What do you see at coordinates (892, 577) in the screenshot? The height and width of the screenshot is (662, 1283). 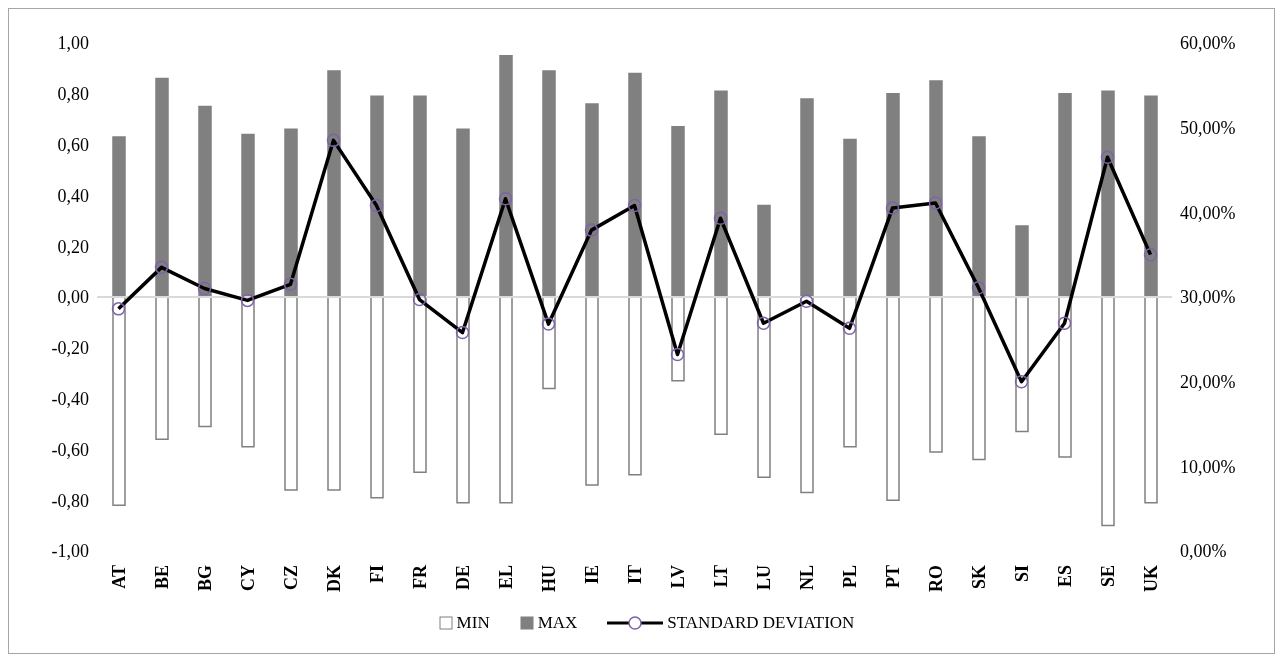 I see `x-tick-label: PT` at bounding box center [892, 577].